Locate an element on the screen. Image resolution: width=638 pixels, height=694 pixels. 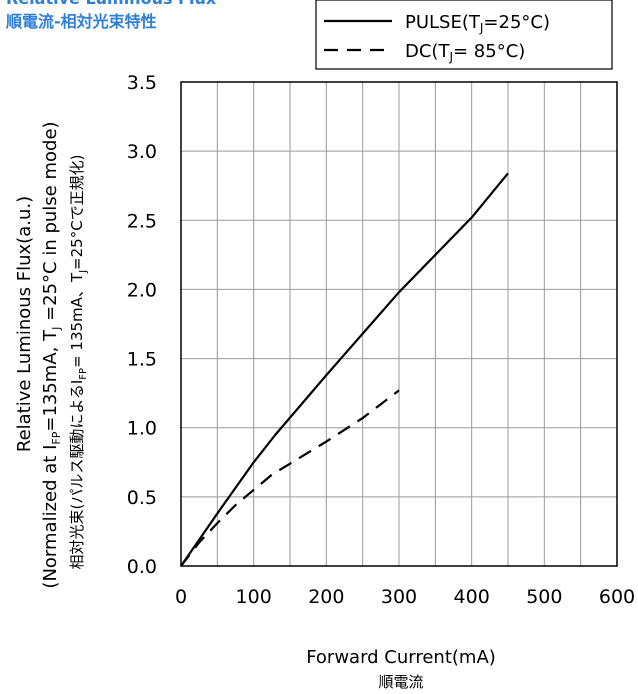
x-tick-label: 0 is located at coordinates (181, 597).